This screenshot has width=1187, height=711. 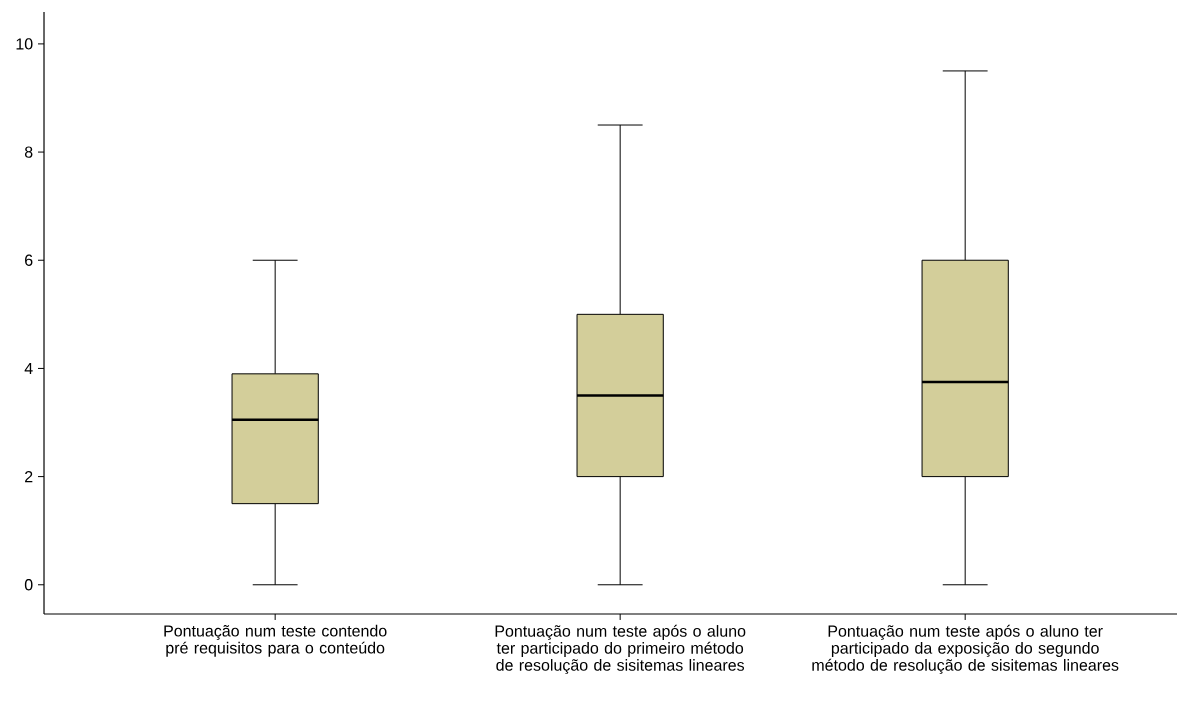 I want to click on x-tick-label: Pontuação num teste contendo pré requisitos para o conteúdo, so click(x=275, y=640).